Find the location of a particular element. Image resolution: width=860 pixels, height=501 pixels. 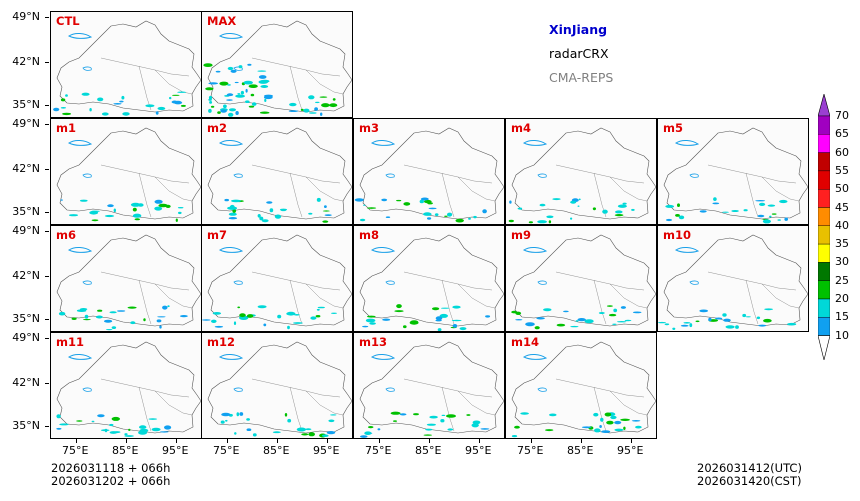

valid-utc: 2026031412(UTC) is located at coordinates (749, 468).